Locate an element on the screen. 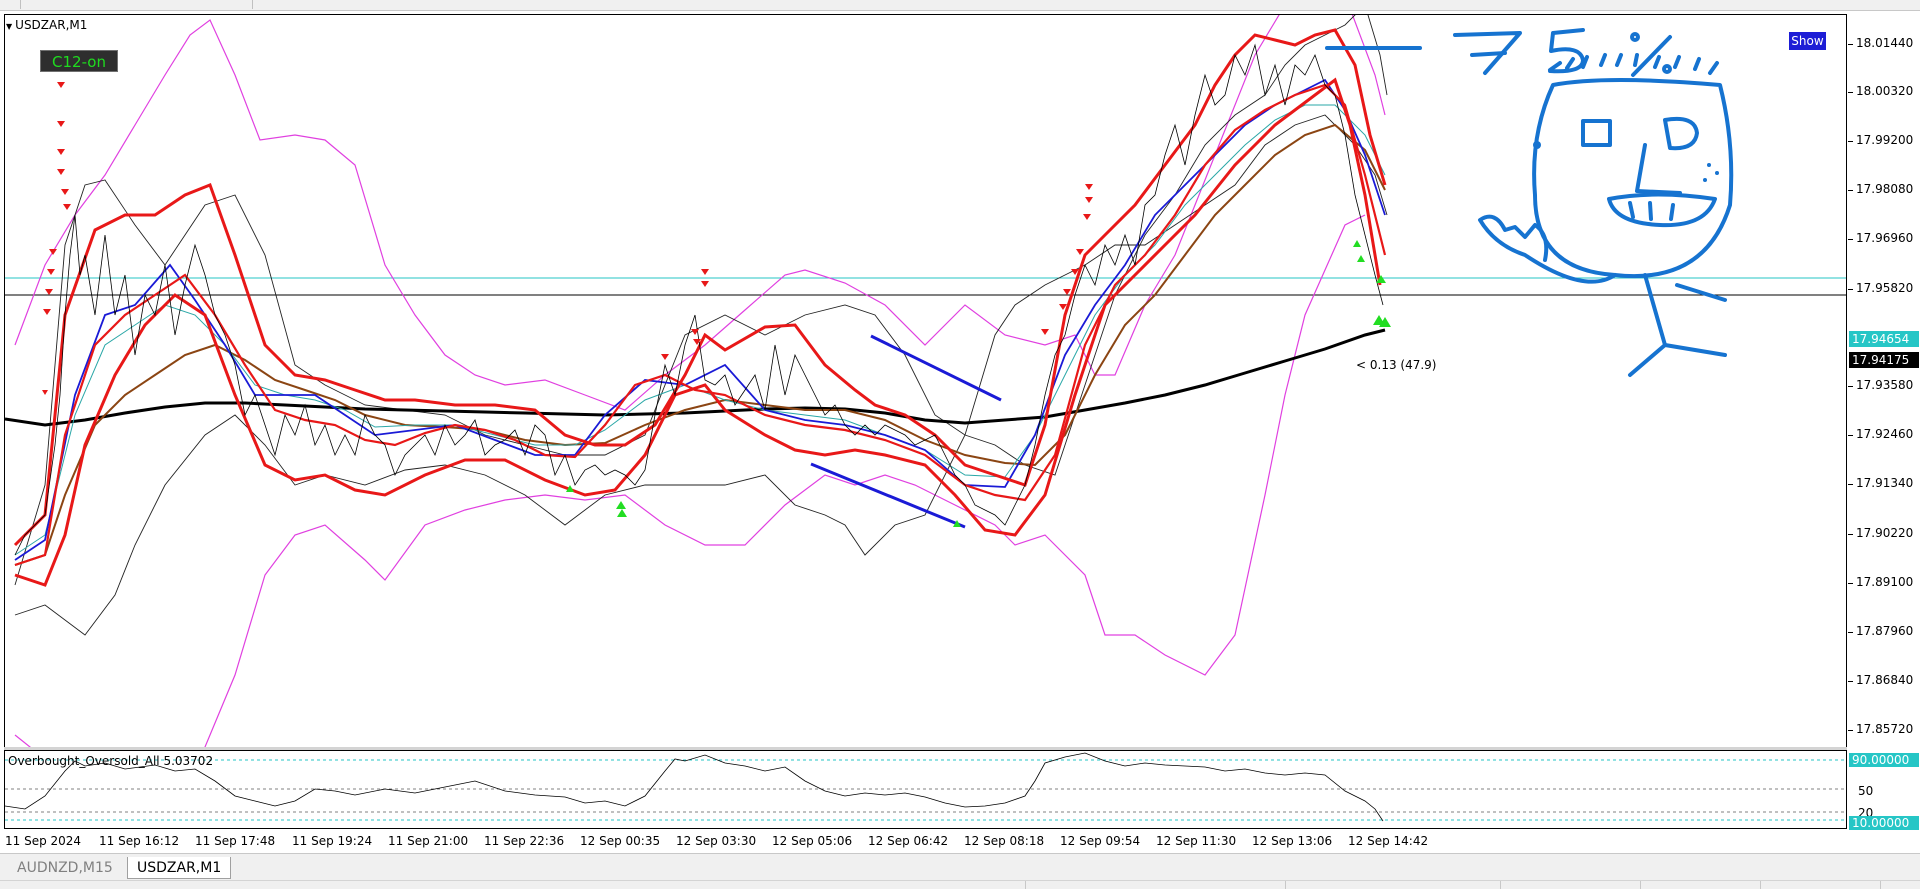 Image resolution: width=1920 pixels, height=889 pixels. indicator-svg is located at coordinates (925, 787).